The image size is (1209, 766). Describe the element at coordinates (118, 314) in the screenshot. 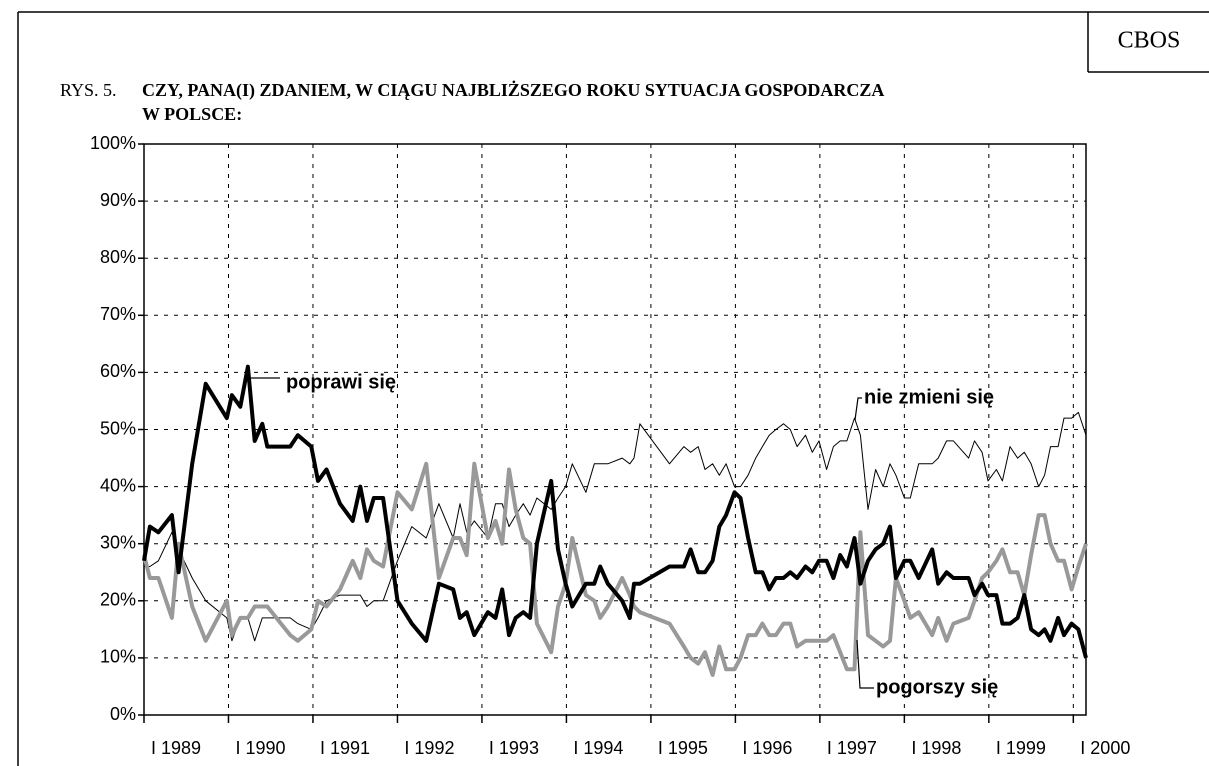

I see `y-tick-label: 70%` at that location.